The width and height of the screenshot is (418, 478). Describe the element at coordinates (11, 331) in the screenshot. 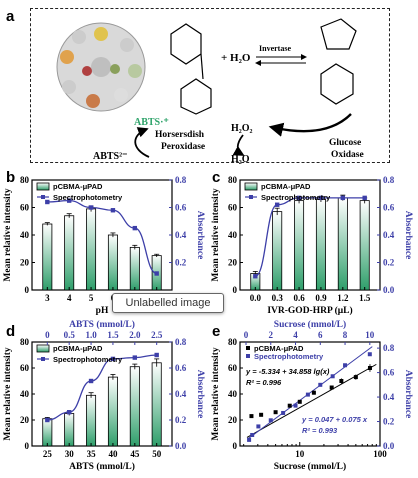

I see `panel-letter-d: d` at that location.